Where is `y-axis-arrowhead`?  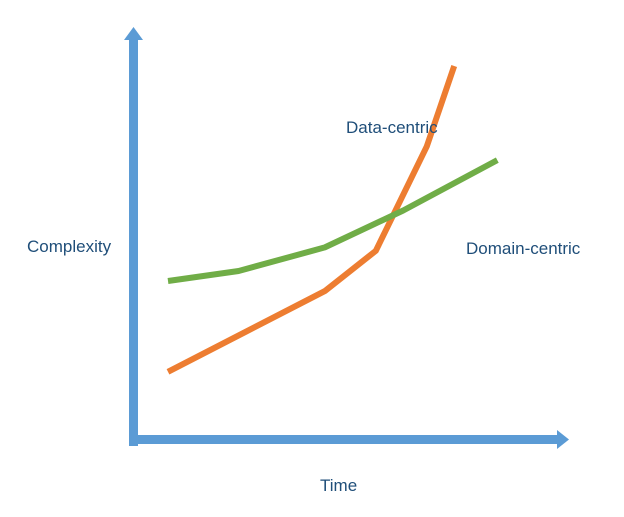
y-axis-arrowhead is located at coordinates (133, 33).